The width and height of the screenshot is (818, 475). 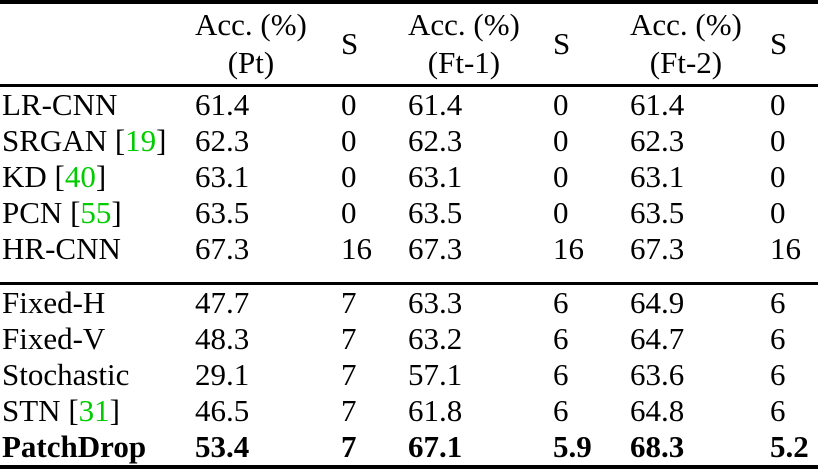 What do you see at coordinates (94, 410) in the screenshot?
I see `citation-link: 31` at bounding box center [94, 410].